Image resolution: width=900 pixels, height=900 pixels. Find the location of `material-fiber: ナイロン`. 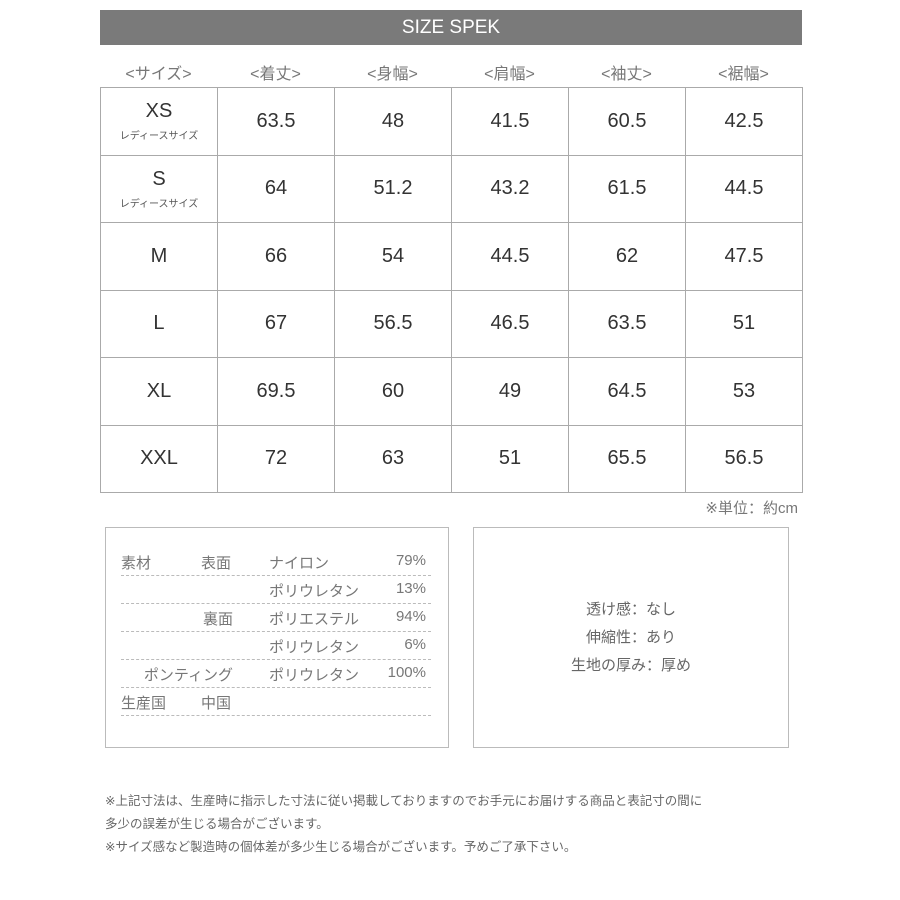

material-fiber: ナイロン is located at coordinates (299, 563).